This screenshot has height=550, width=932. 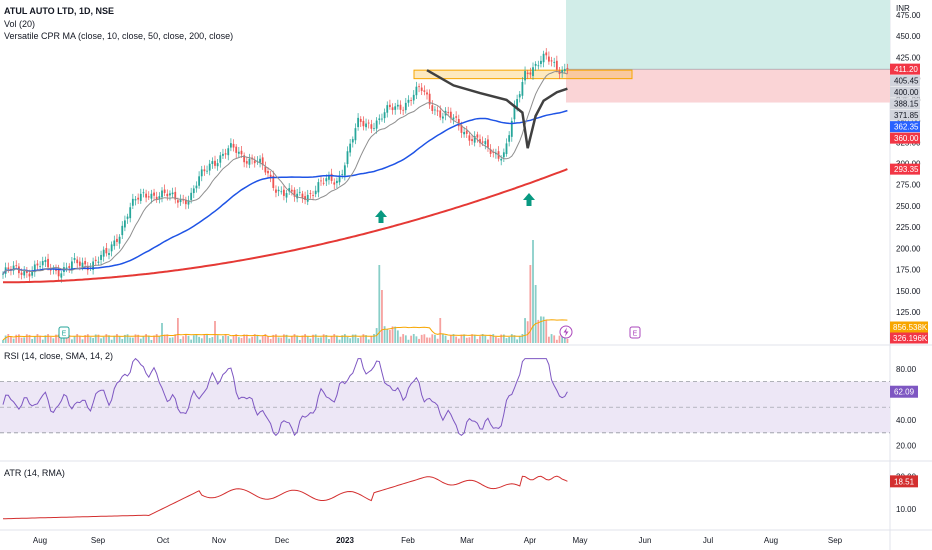 I want to click on atr-line, so click(x=285, y=497).